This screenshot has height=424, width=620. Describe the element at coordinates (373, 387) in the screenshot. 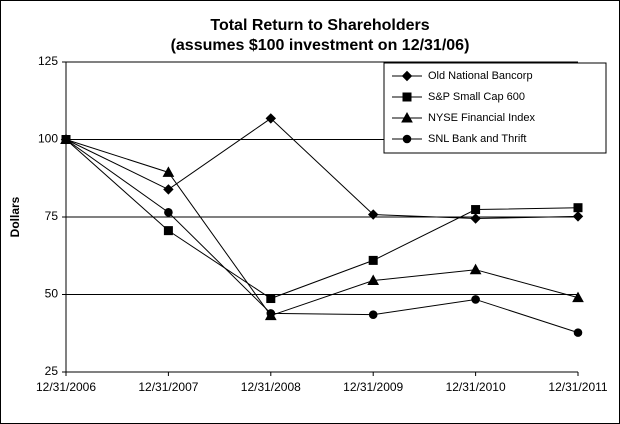

I see `x-tick-label: 12/31/2009` at that location.